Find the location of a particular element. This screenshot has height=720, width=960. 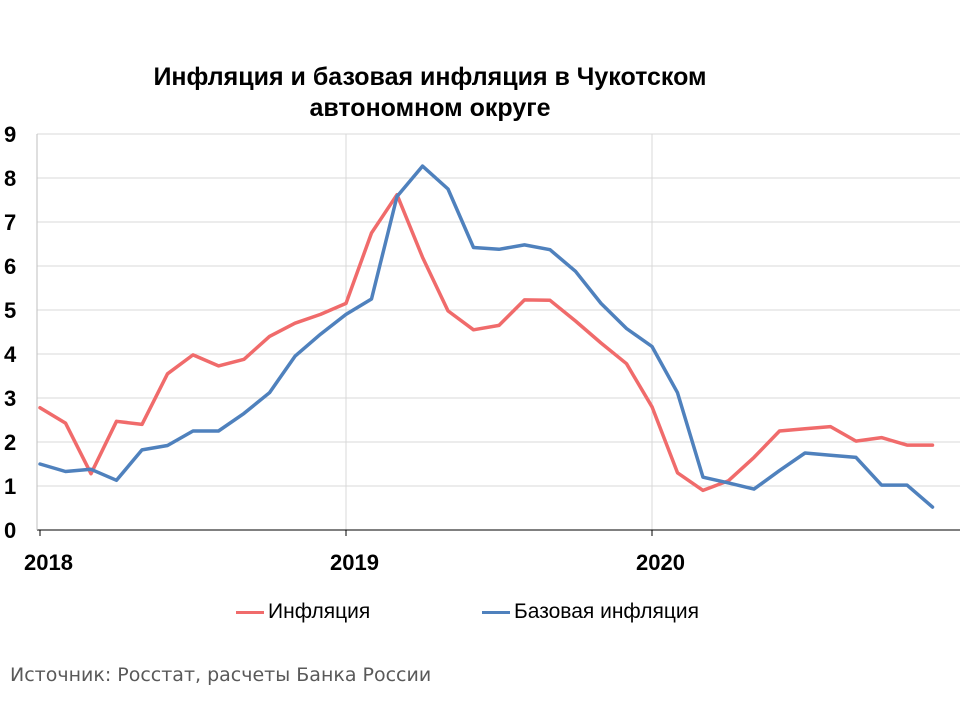

legend-label-core-inflation: Базовая инфляция is located at coordinates (607, 611).